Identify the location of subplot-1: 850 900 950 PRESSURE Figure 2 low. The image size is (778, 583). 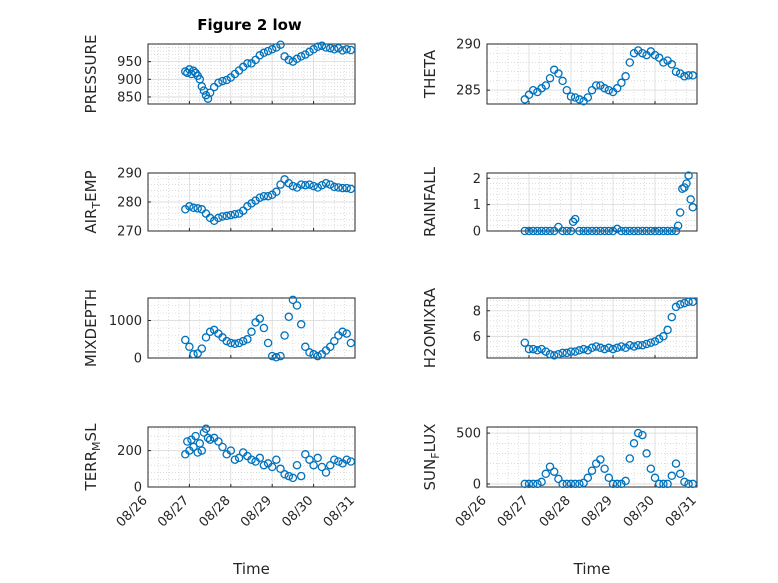
(219, 64).